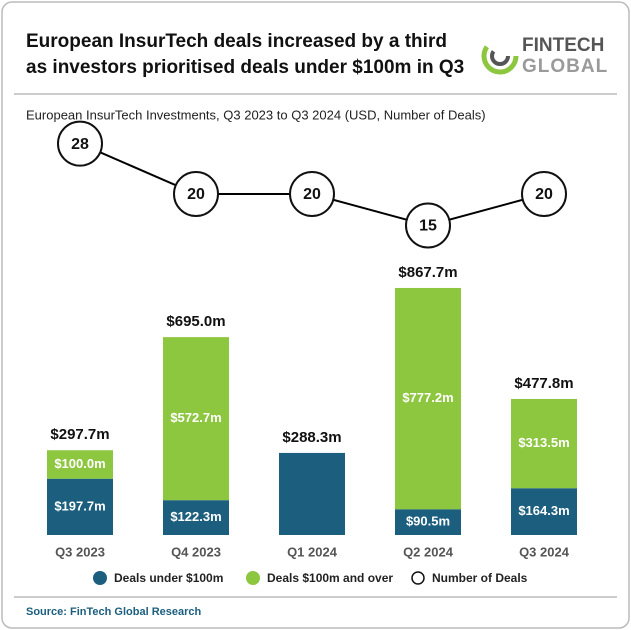 The image size is (631, 630). Describe the element at coordinates (79, 434) in the screenshot. I see `total-label: $297.7m` at that location.